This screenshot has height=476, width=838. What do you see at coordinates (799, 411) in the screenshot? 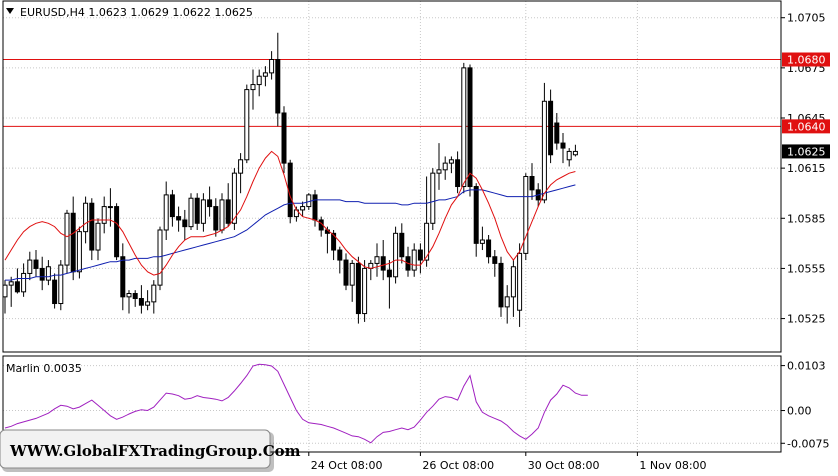
I see `y-tick-label: 0.00` at bounding box center [799, 411].